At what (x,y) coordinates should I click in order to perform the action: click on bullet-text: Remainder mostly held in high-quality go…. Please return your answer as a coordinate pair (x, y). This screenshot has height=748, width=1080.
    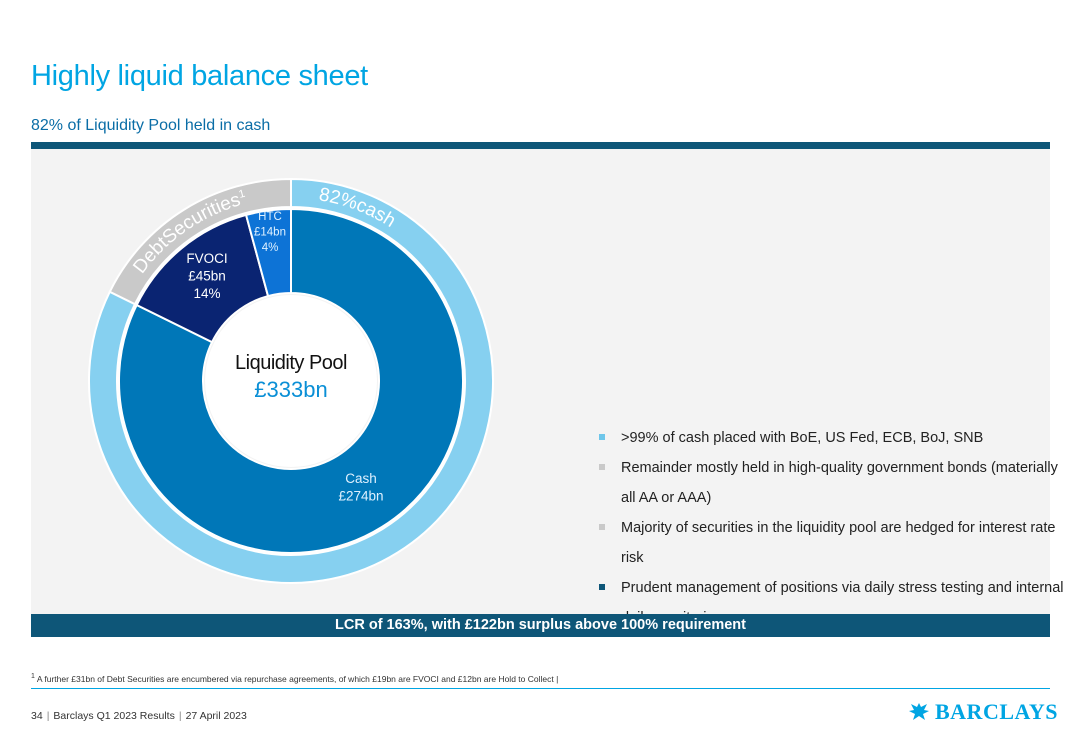
    Looking at the image, I should click on (839, 483).